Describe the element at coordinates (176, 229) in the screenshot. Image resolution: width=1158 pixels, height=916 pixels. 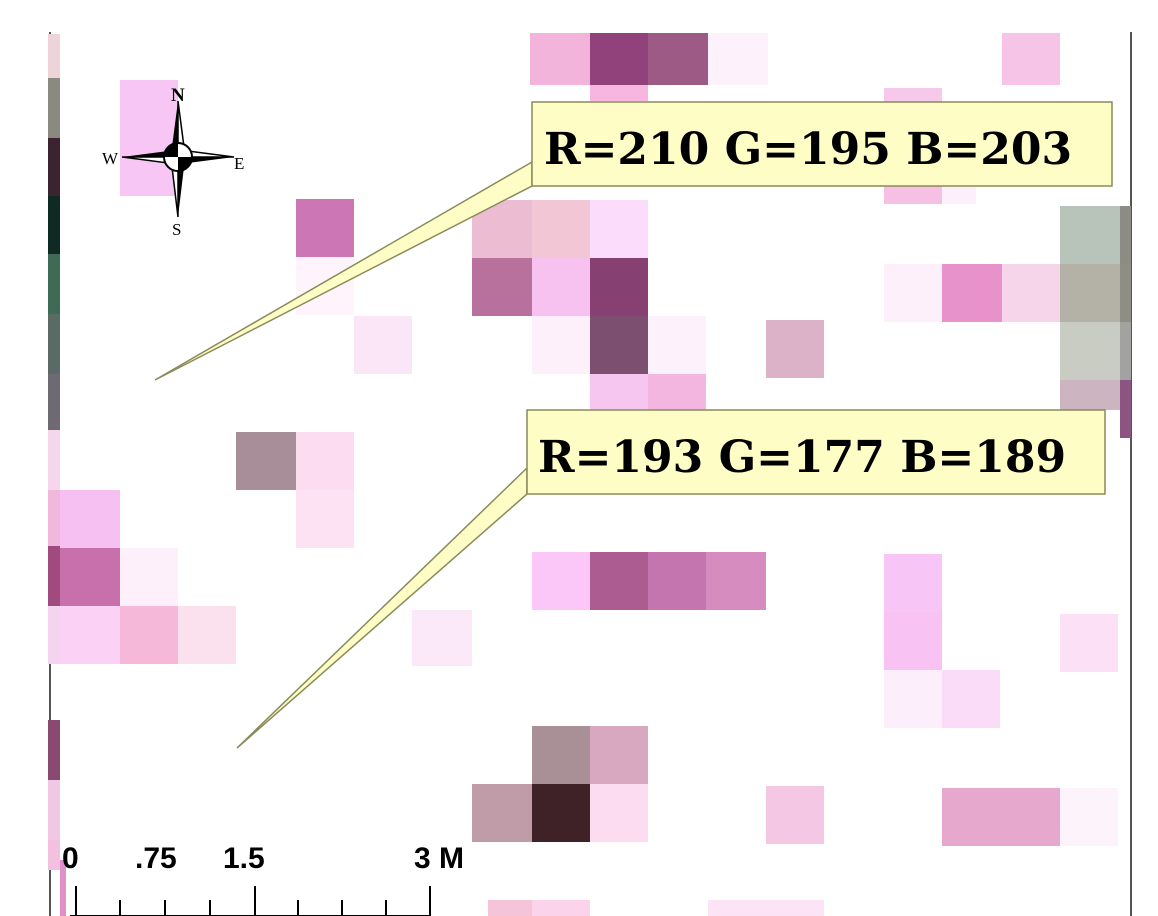
I see `compass-south-label: S` at that location.